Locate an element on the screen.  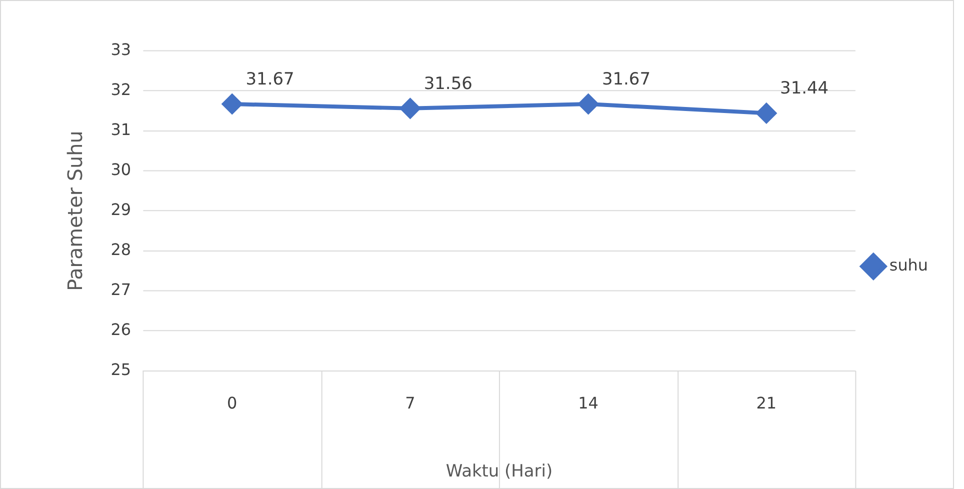
y-tick-label: 30 is located at coordinates (121, 169).